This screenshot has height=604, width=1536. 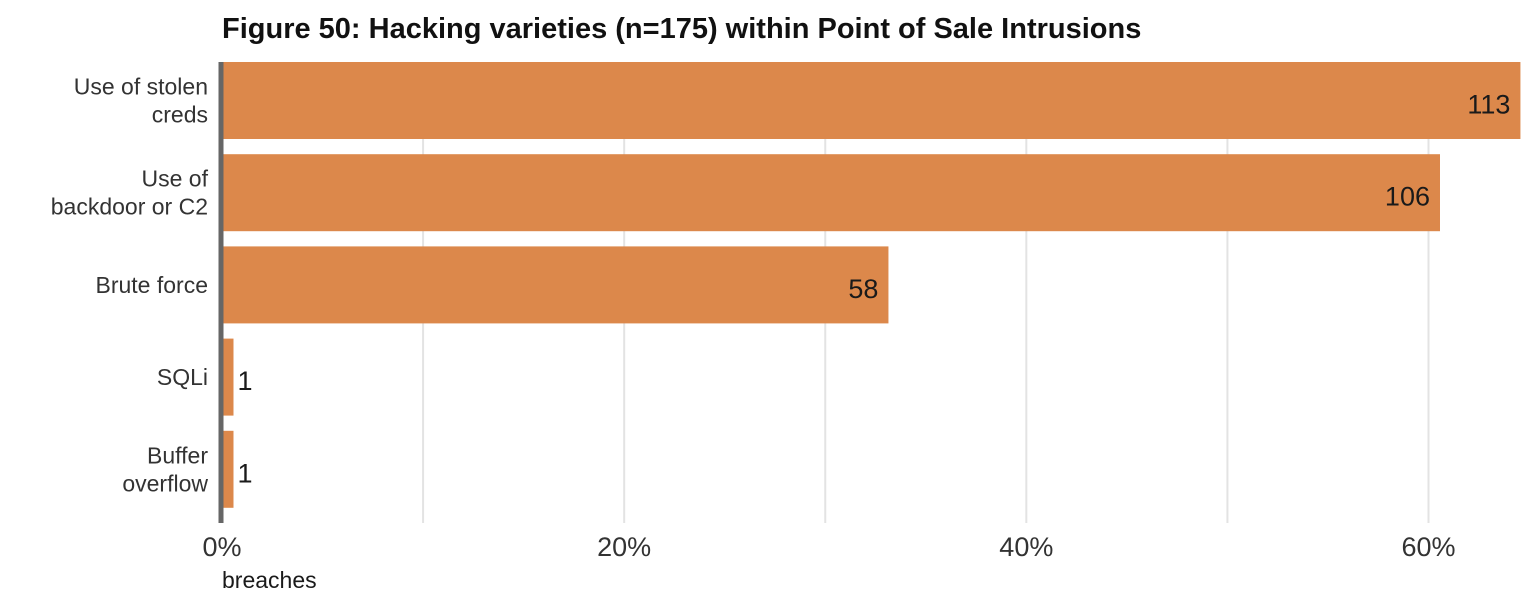 What do you see at coordinates (1026, 547) in the screenshot?
I see `x-tick-label: 40%` at bounding box center [1026, 547].